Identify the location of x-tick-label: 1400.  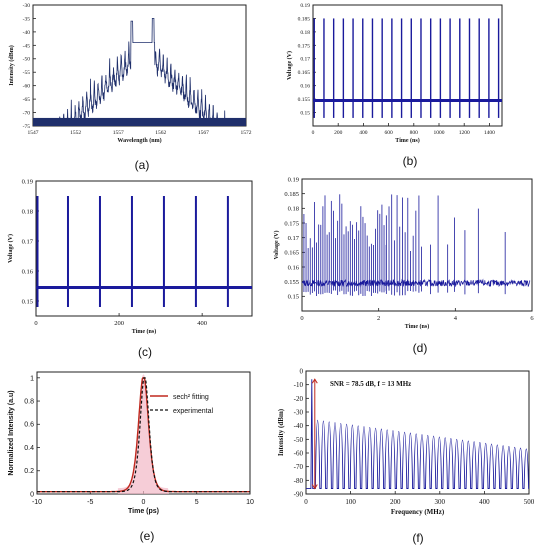
(489, 133).